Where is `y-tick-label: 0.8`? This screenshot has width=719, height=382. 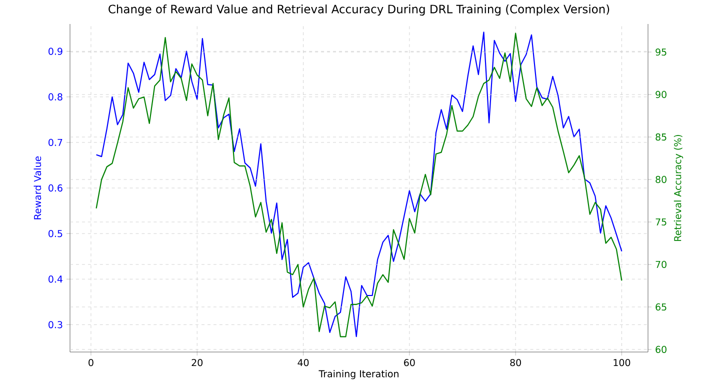 y-tick-label: 0.8 is located at coordinates (55, 96).